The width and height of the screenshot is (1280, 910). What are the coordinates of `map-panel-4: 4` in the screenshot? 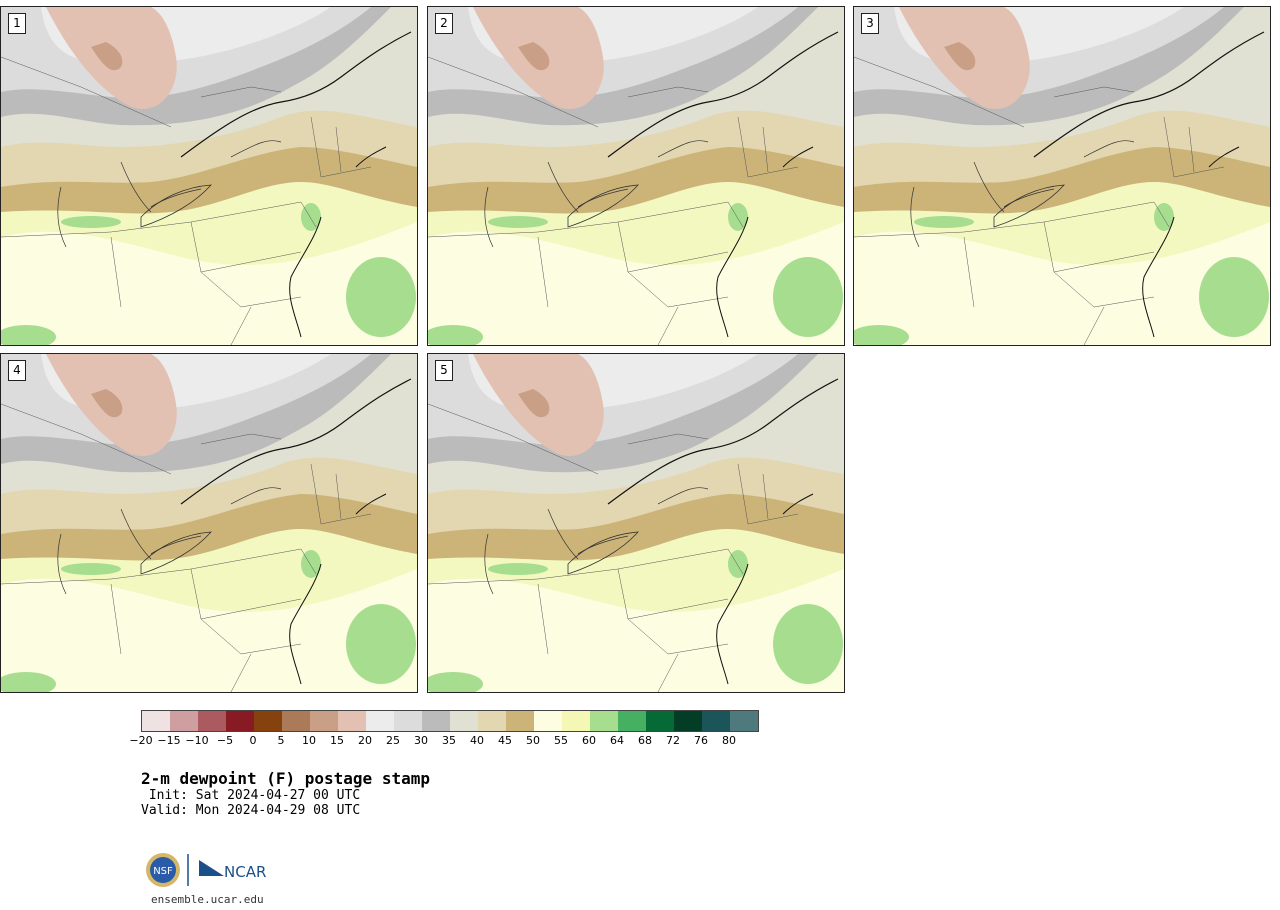 It's located at (209, 523).